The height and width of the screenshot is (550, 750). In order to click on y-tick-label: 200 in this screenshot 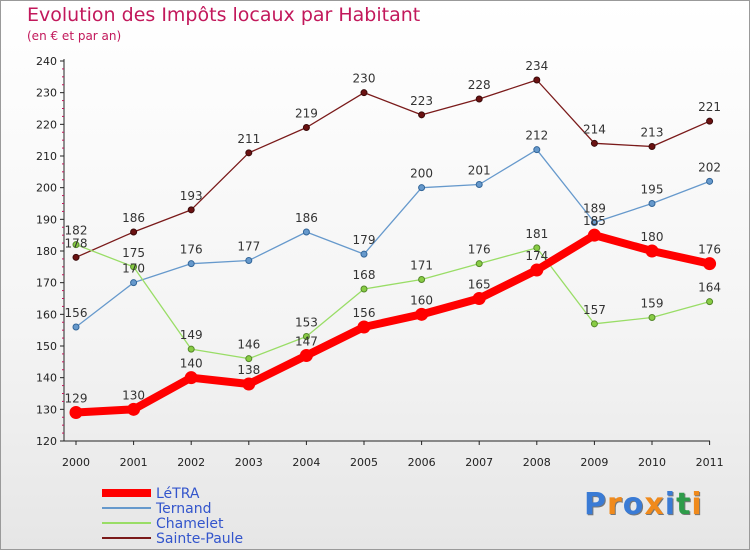, I will do `click(46, 188)`.